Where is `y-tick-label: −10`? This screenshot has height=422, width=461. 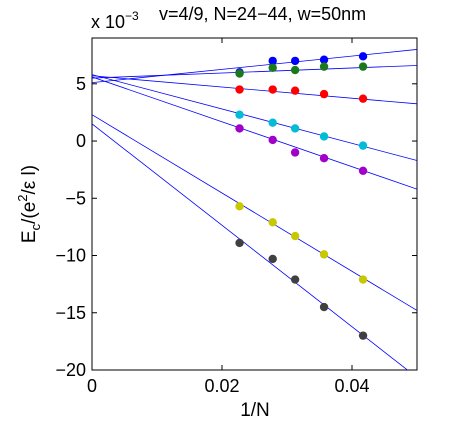
y-tick-label: −10 is located at coordinates (70, 256).